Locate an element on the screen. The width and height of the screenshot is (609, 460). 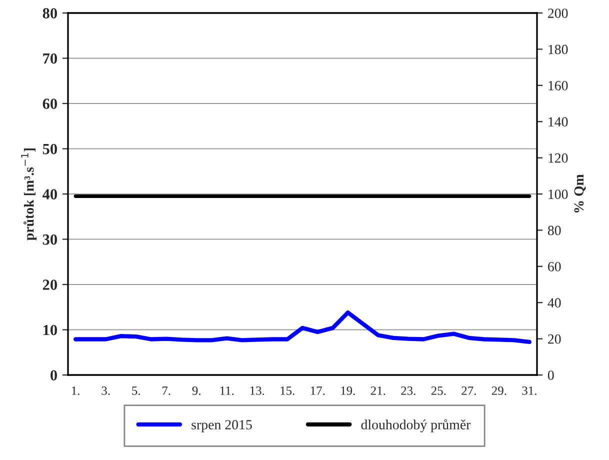
legend-label: srpen 2015 is located at coordinates (222, 426).